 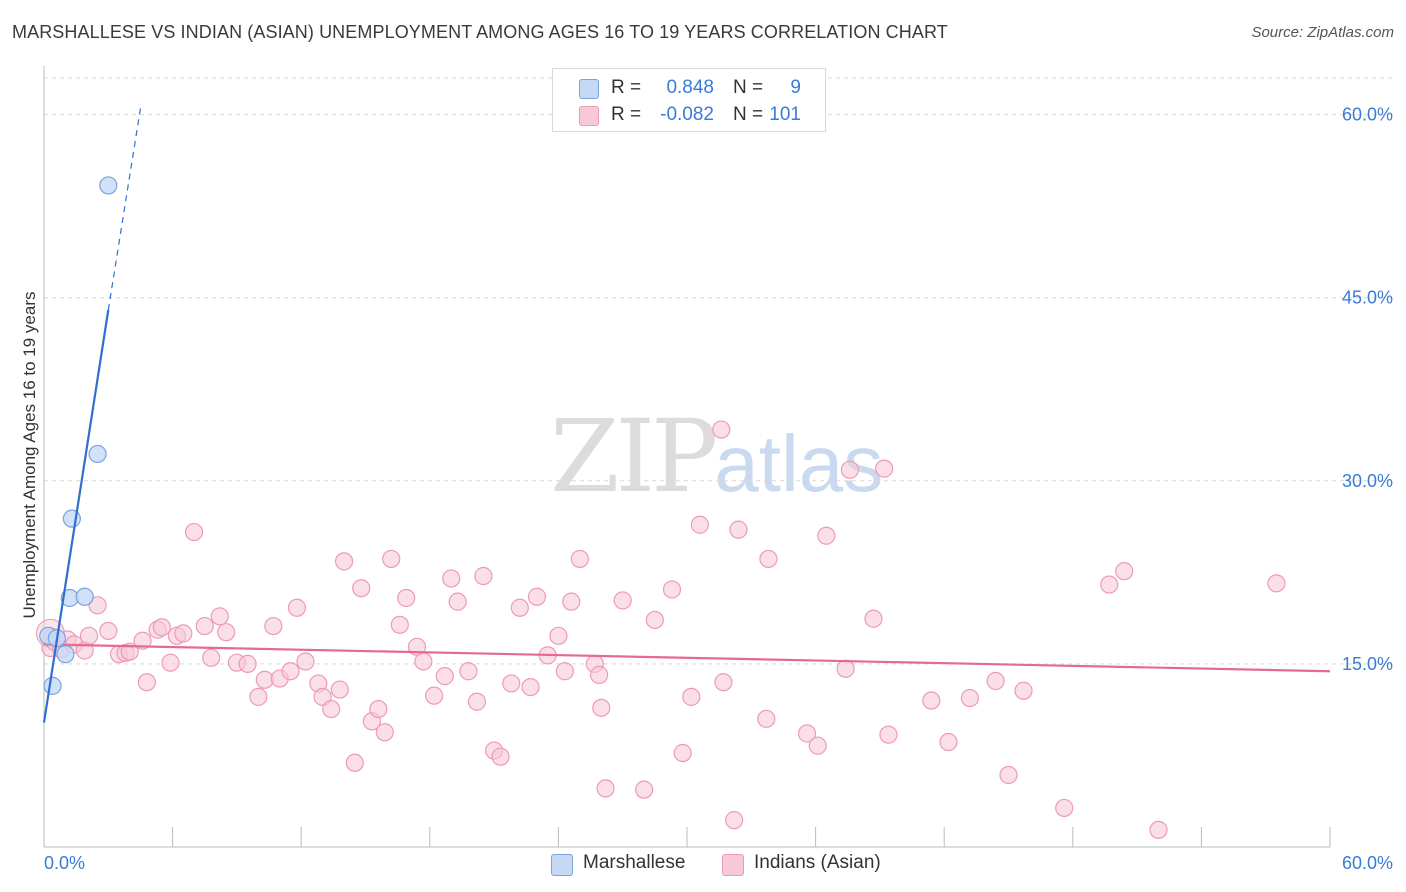 I want to click on trendline-marshallese, so click(x=76, y=516).